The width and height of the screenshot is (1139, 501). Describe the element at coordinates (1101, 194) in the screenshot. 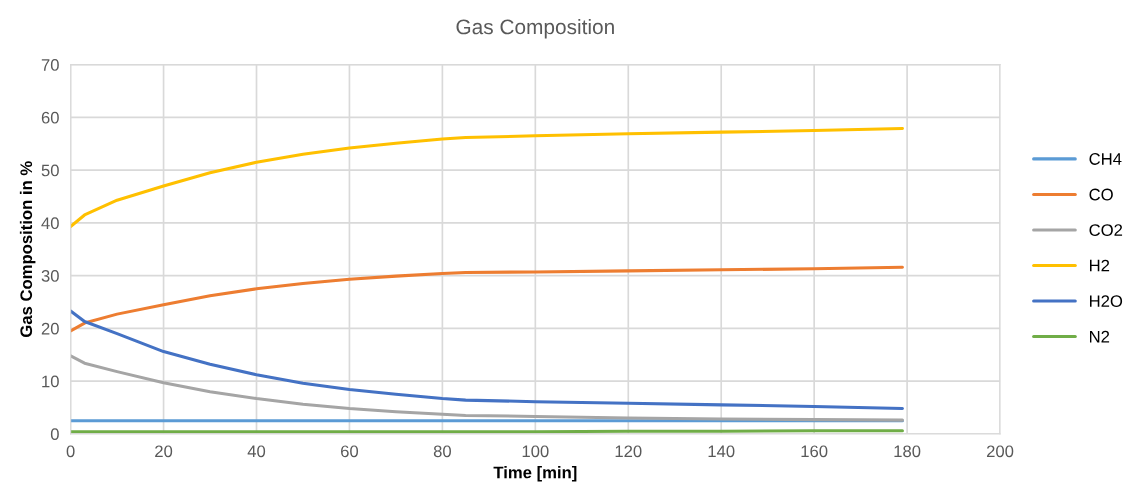

I see `legend-label: CO` at that location.